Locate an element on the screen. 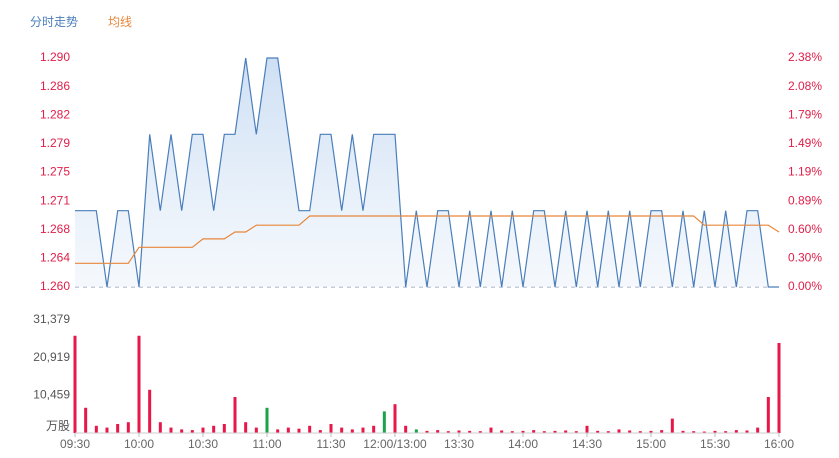  y2-tick-label: 2.08% is located at coordinates (805, 86).